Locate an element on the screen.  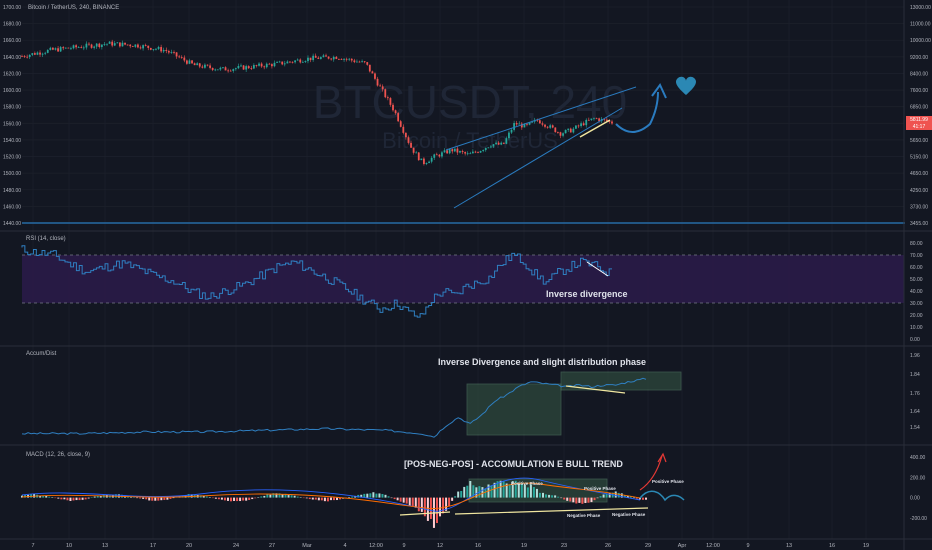
price-right-tick-label: 4650.00 is located at coordinates (919, 174).